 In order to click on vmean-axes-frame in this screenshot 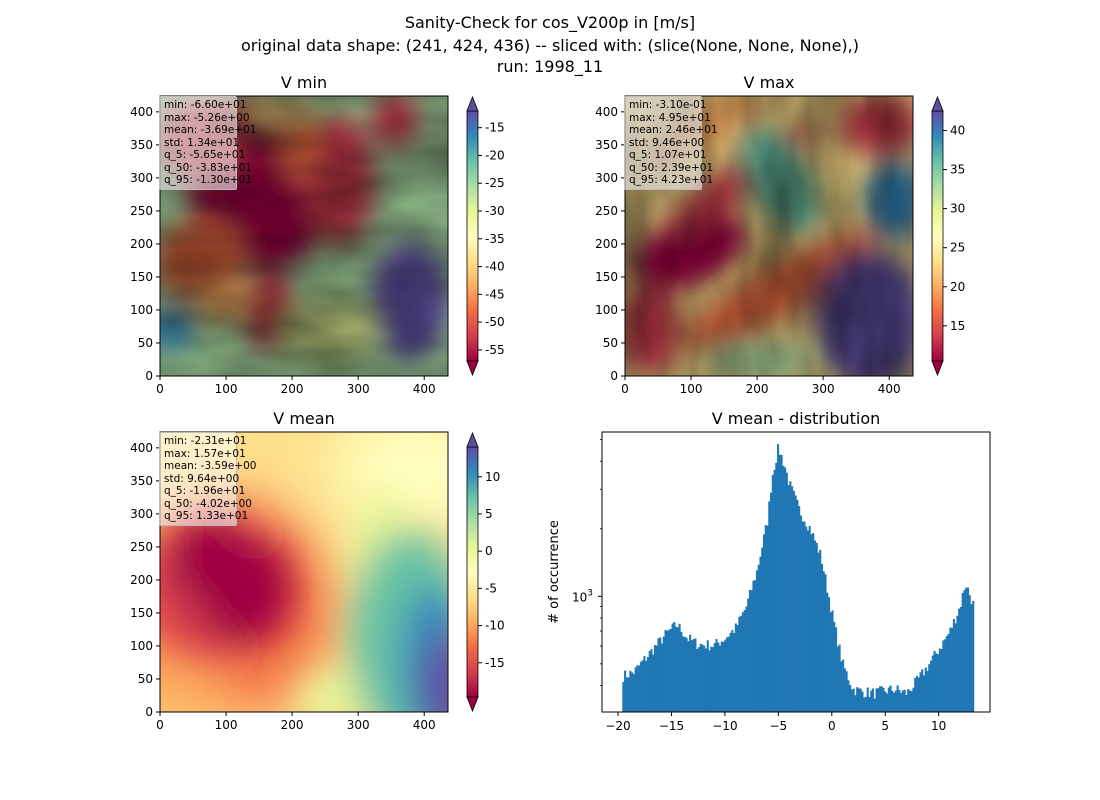, I will do `click(304, 572)`.